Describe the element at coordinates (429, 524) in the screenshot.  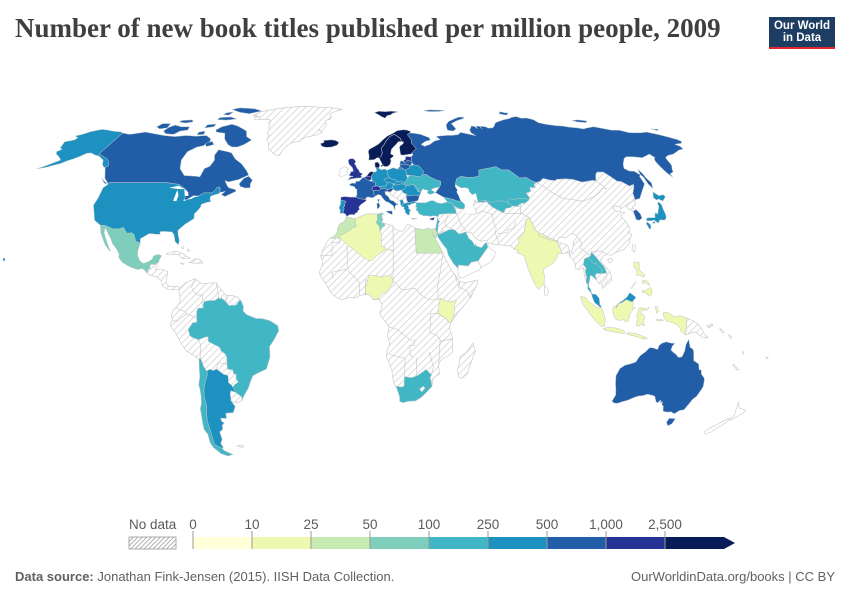
I see `svg-text: 100` at that location.